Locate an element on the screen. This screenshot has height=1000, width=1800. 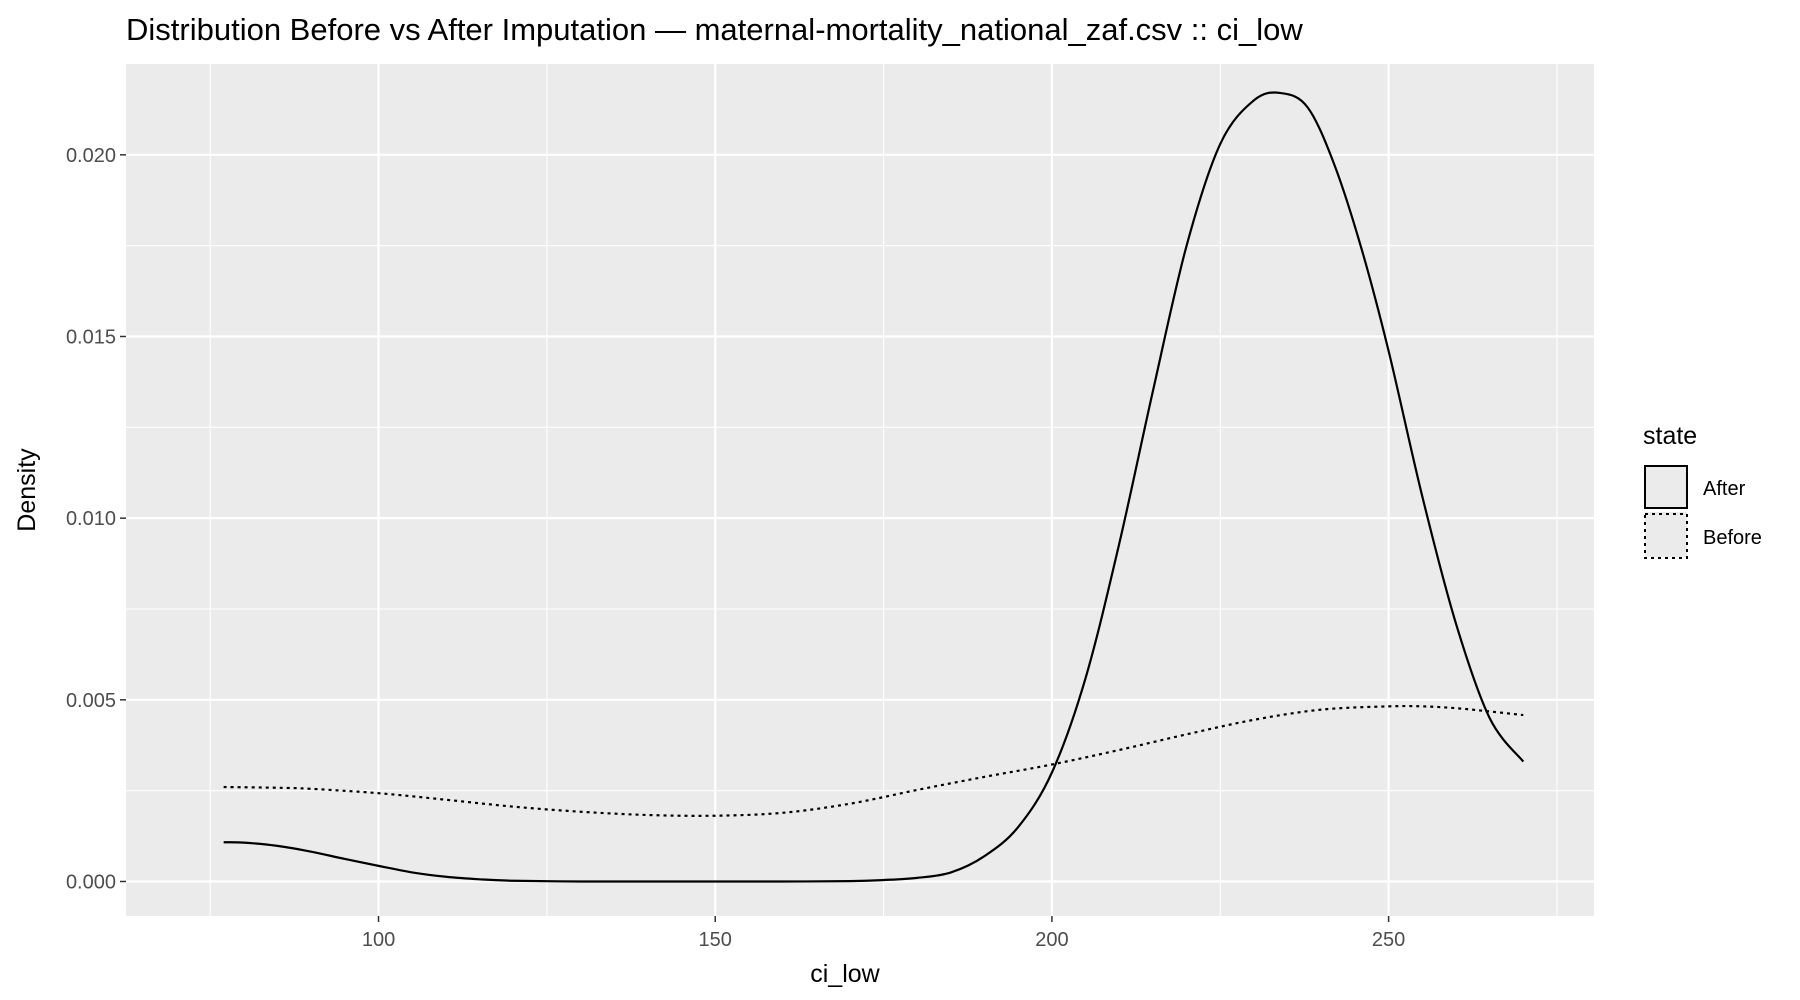
y-tick-label: 0.010 is located at coordinates (91, 519).